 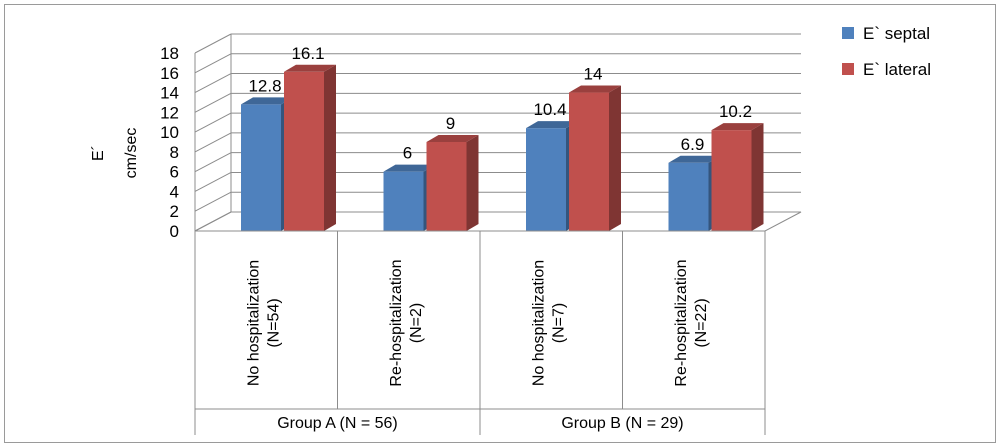 What do you see at coordinates (622, 423) in the screenshot?
I see `group-label: Group B (N = 29)` at bounding box center [622, 423].